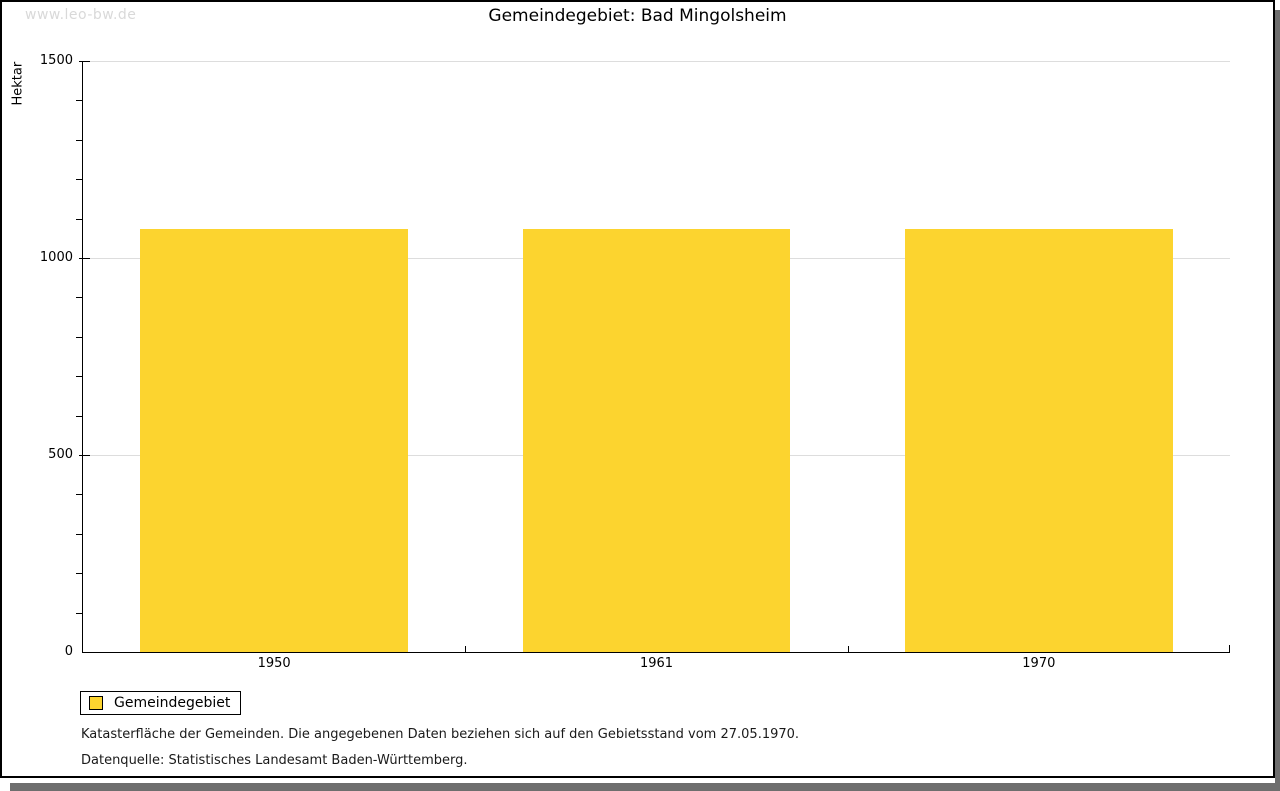  Describe the element at coordinates (656, 663) in the screenshot. I see `x-tick-label: 1961` at that location.